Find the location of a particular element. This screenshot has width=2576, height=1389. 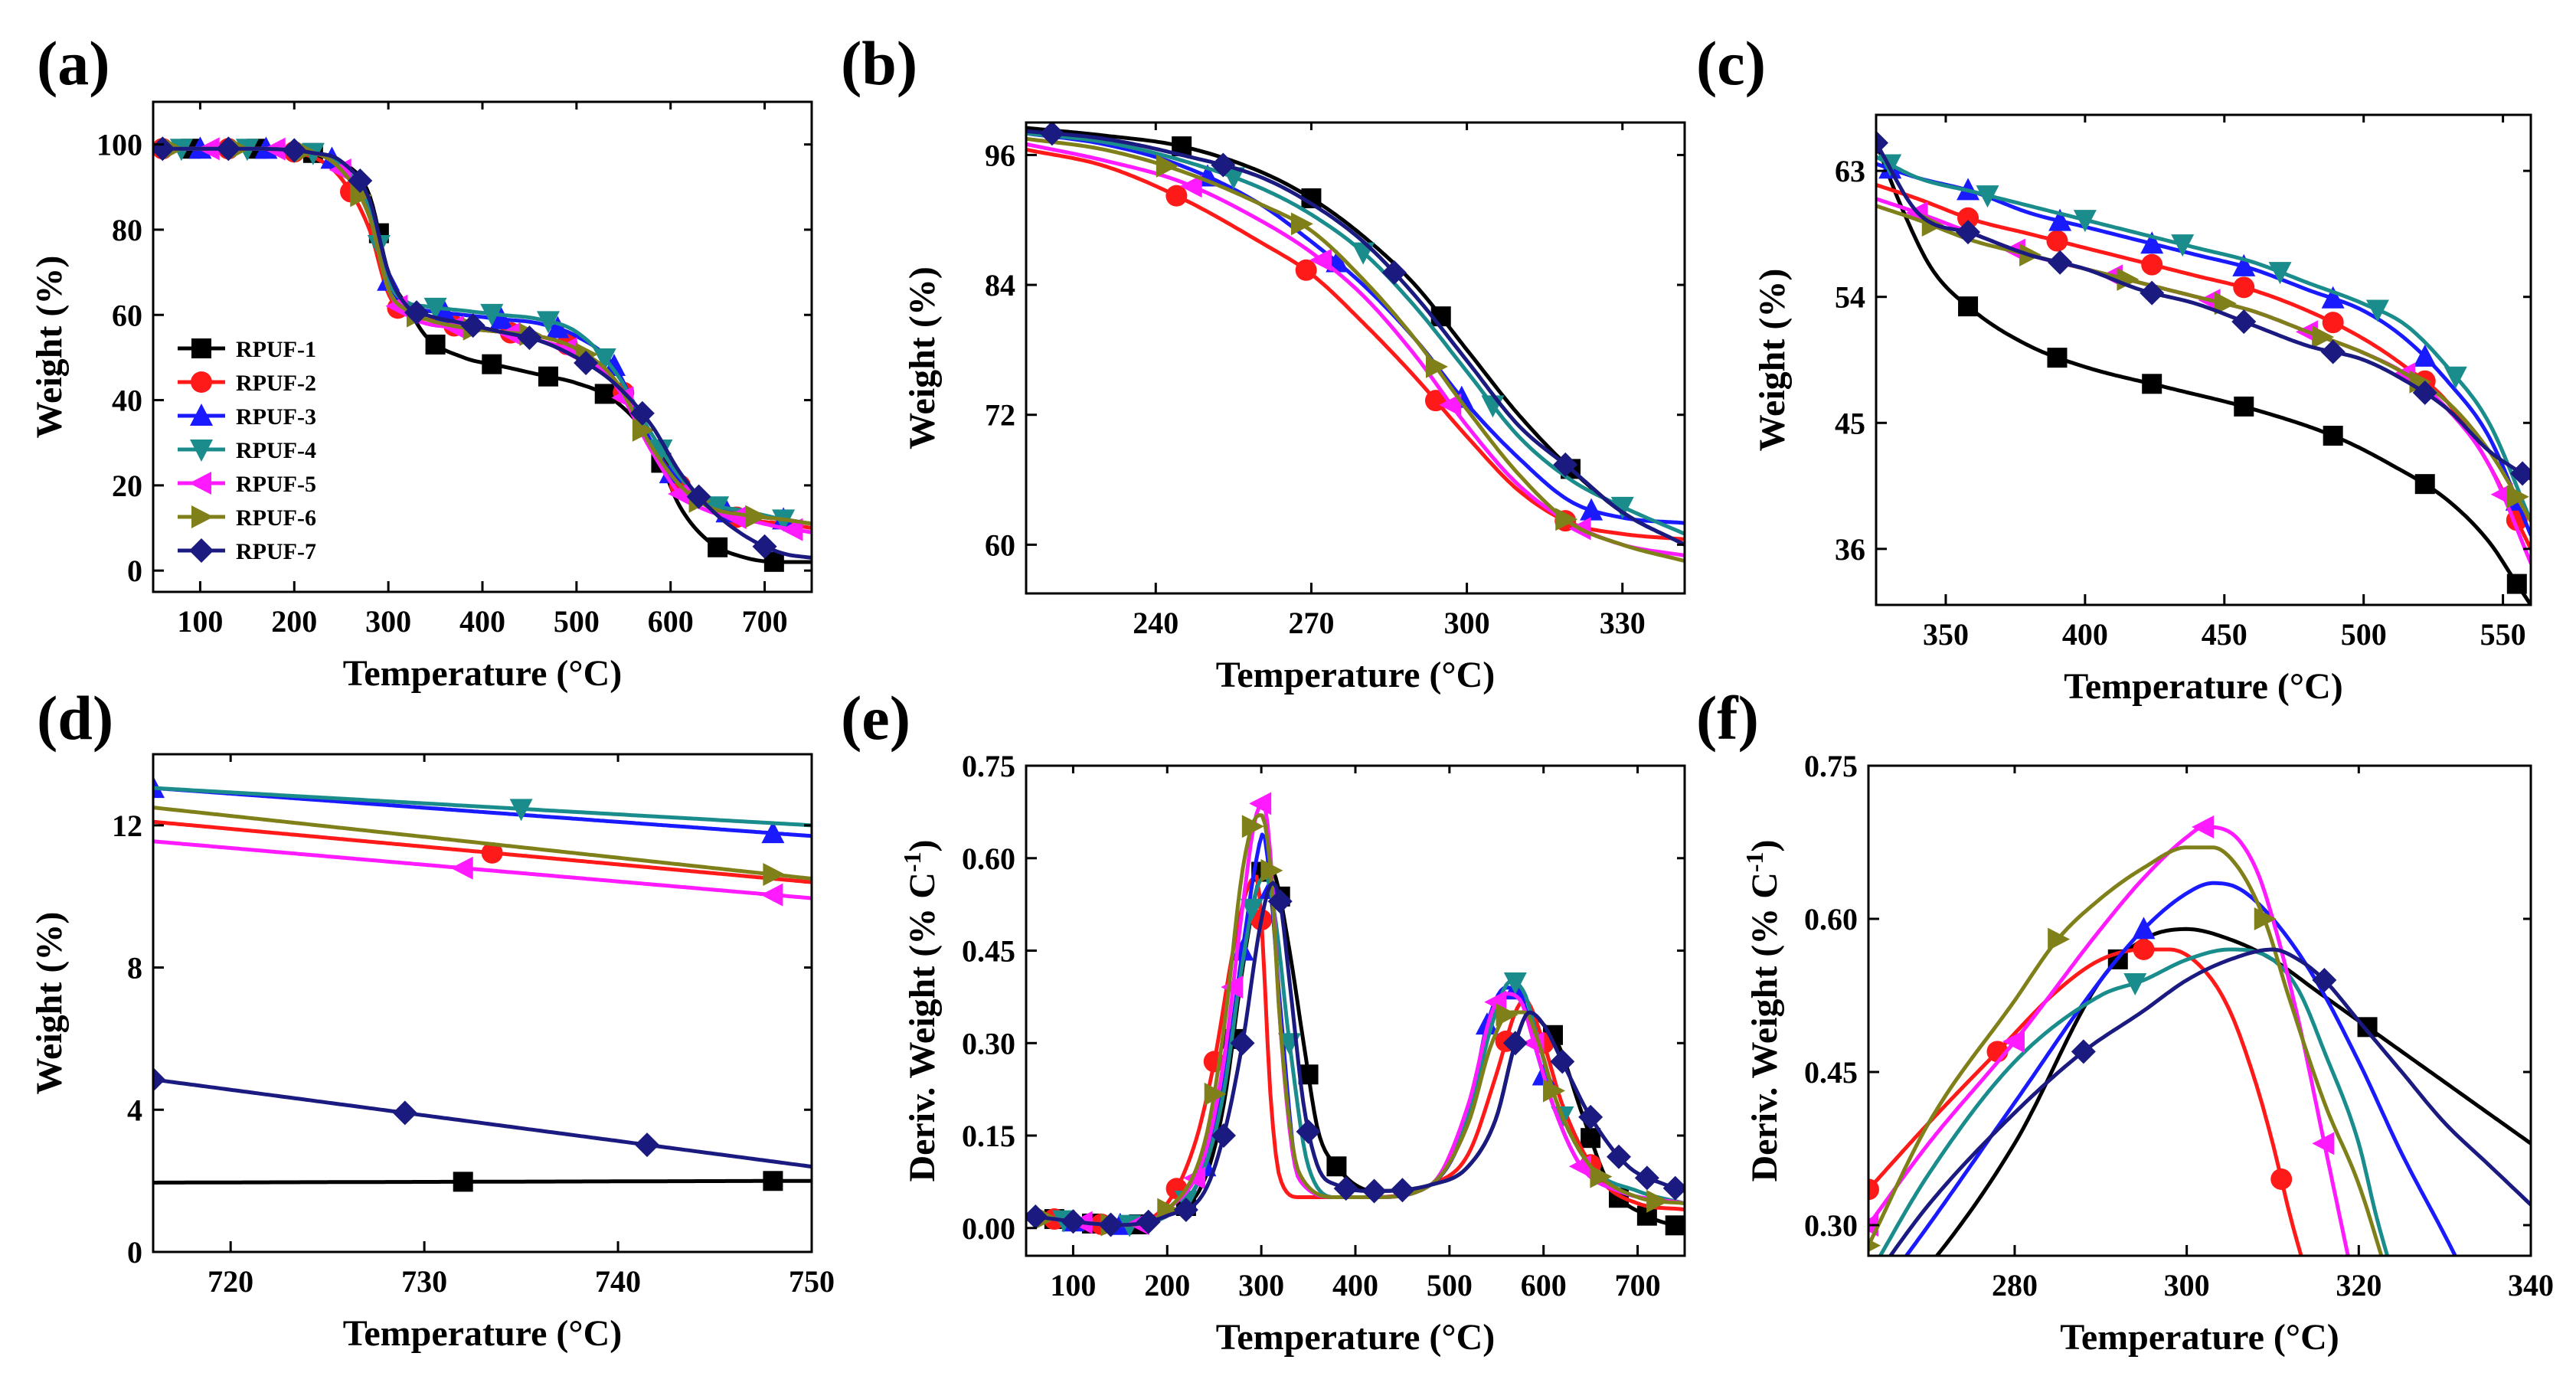

legend-label-rpuf-4: RPUF-4 is located at coordinates (276, 451).